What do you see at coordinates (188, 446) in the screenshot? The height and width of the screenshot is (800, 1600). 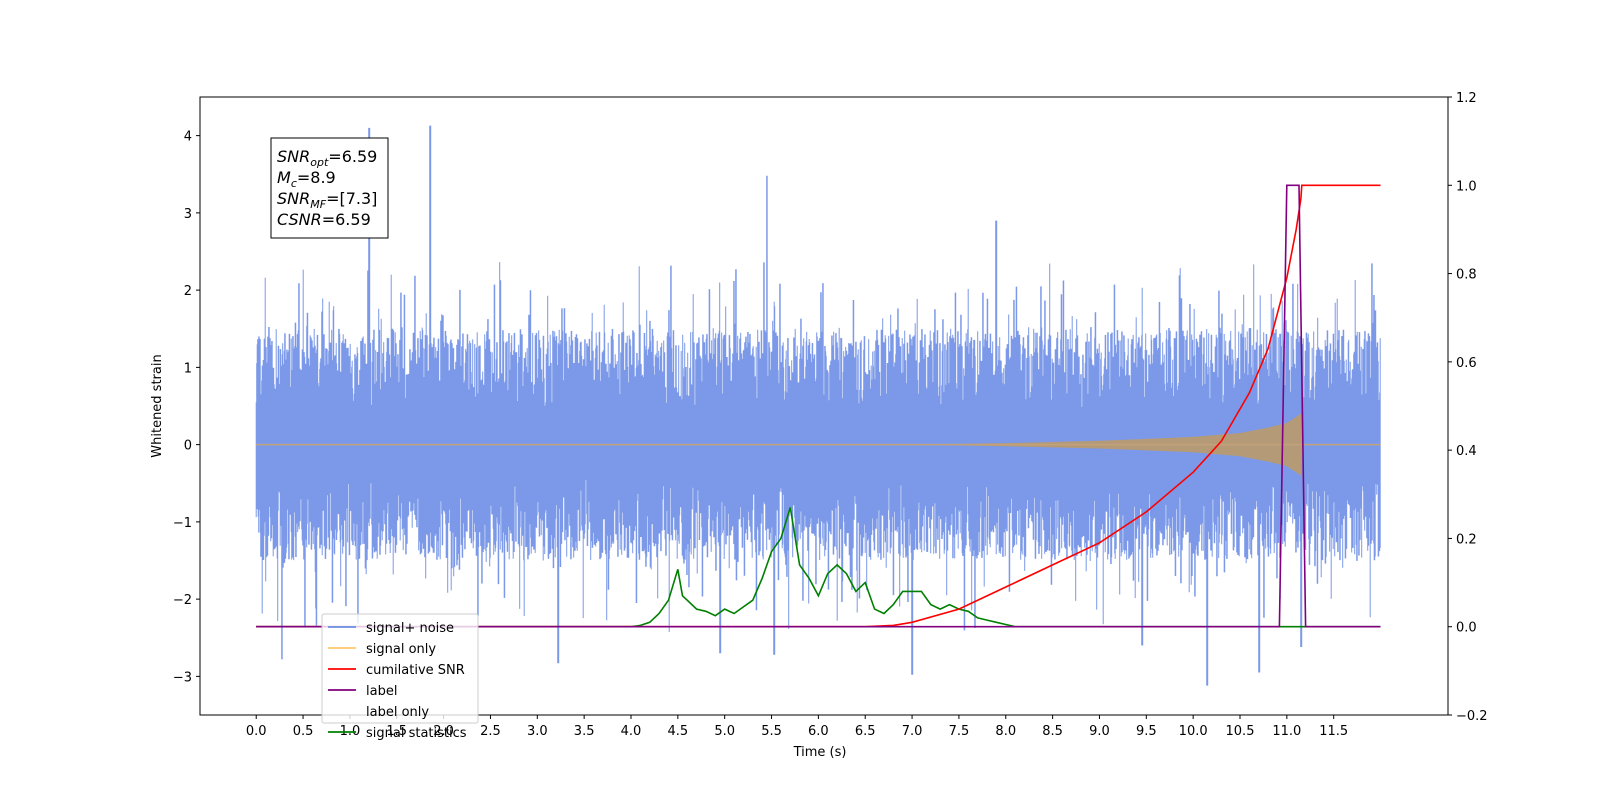 I see `y-tick-label-left: 0` at bounding box center [188, 446].